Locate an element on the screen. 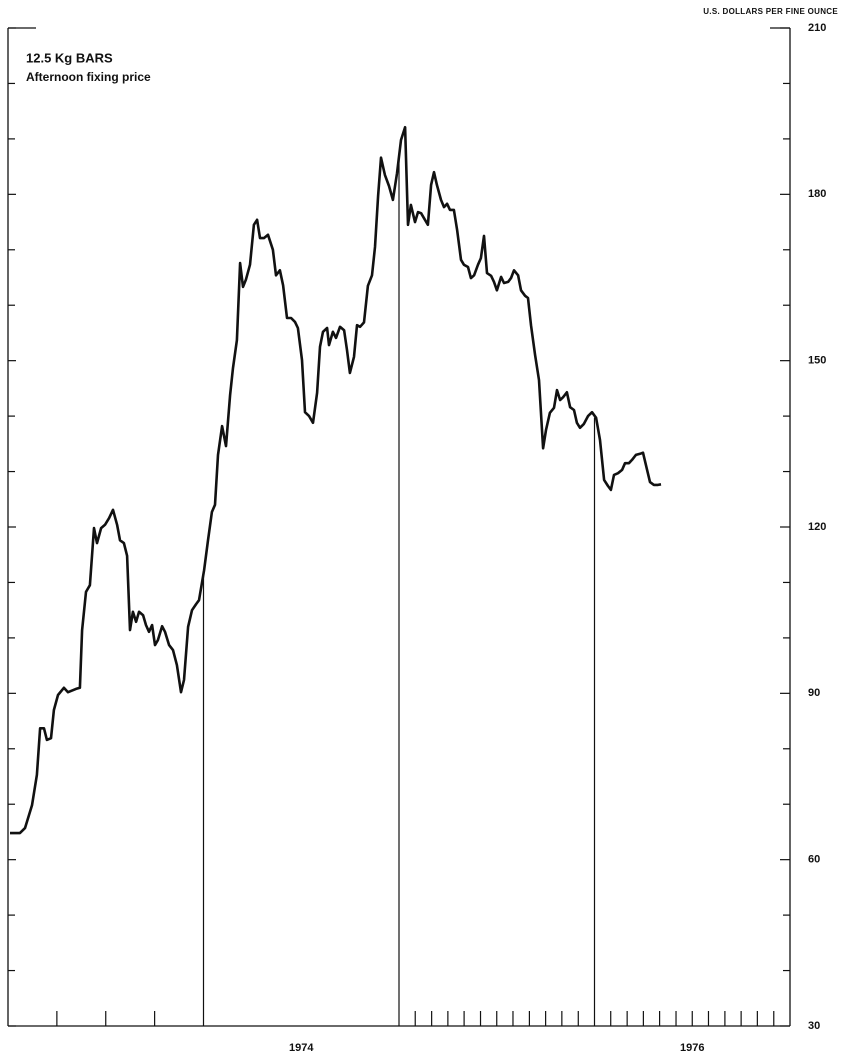 The image size is (844, 1056). x-tick-label: 1974 is located at coordinates (301, 1048).